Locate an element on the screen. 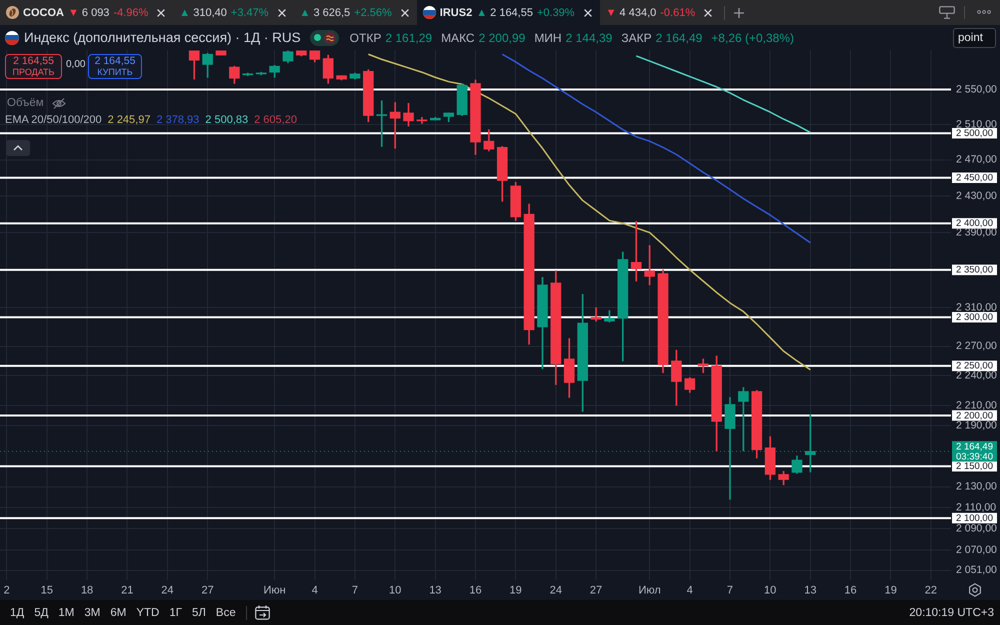 The width and height of the screenshot is (1000, 625). toolbar: 1Д 5Д 1М 3М 6М YTD 1Г 5Л Все 20:10:19 UTC+3 is located at coordinates (500, 612).